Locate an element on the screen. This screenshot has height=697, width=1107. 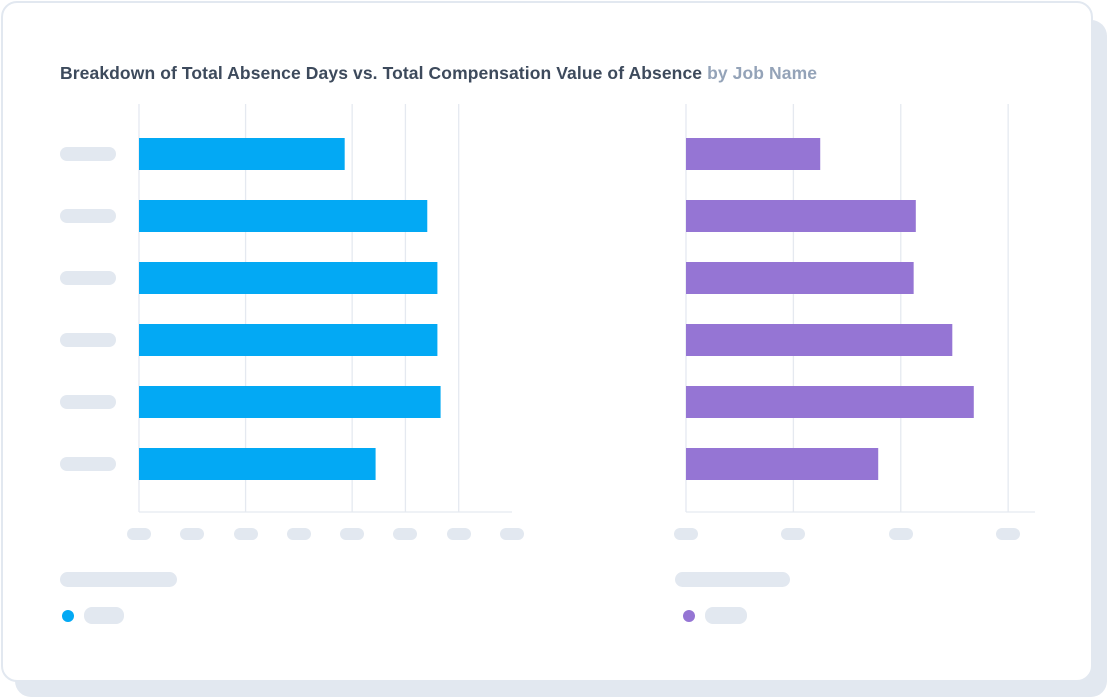
title-sub: by Job Name is located at coordinates (762, 73).